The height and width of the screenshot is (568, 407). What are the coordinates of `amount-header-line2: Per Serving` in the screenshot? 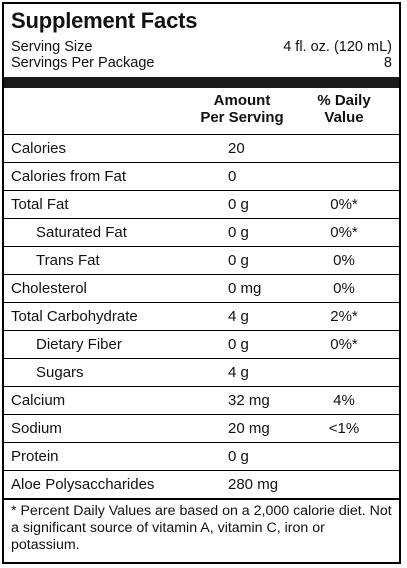 It's located at (242, 117).